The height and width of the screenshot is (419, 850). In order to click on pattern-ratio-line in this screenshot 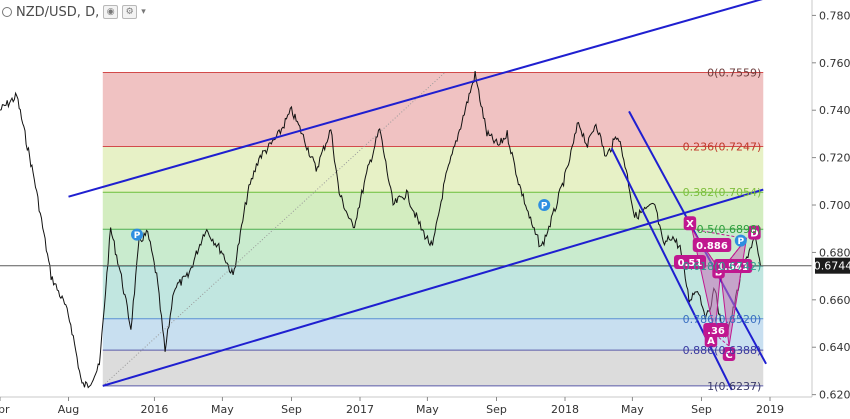, I will do `click(722, 340)`.